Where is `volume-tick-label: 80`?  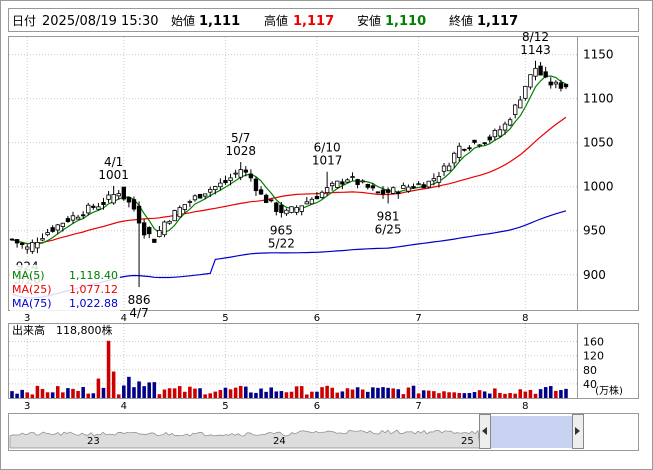
volume-tick-label: 80 is located at coordinates (590, 370).